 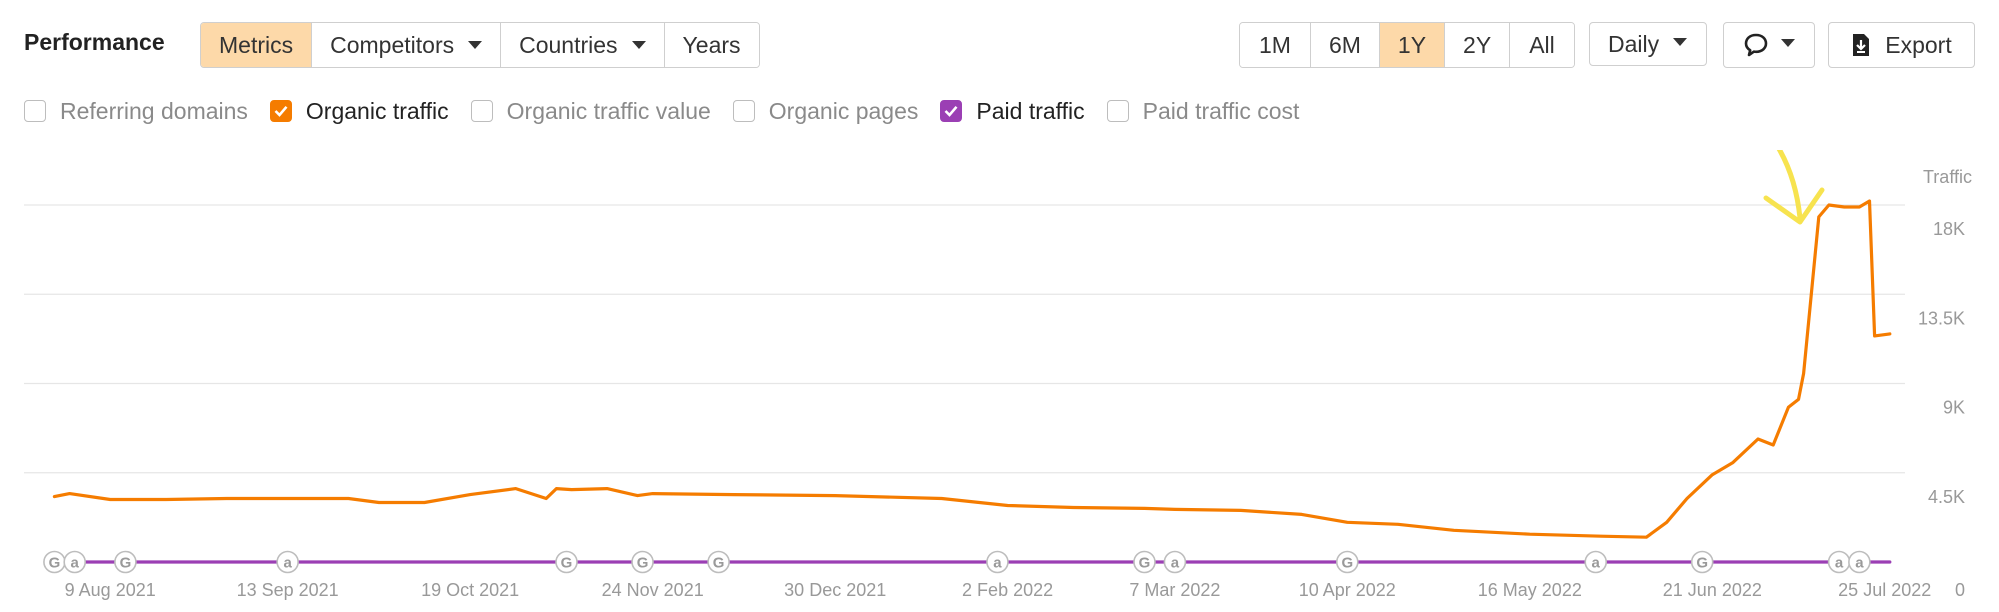 I want to click on range-selector: 1M 6M 1Y 2Y All, so click(x=1407, y=45).